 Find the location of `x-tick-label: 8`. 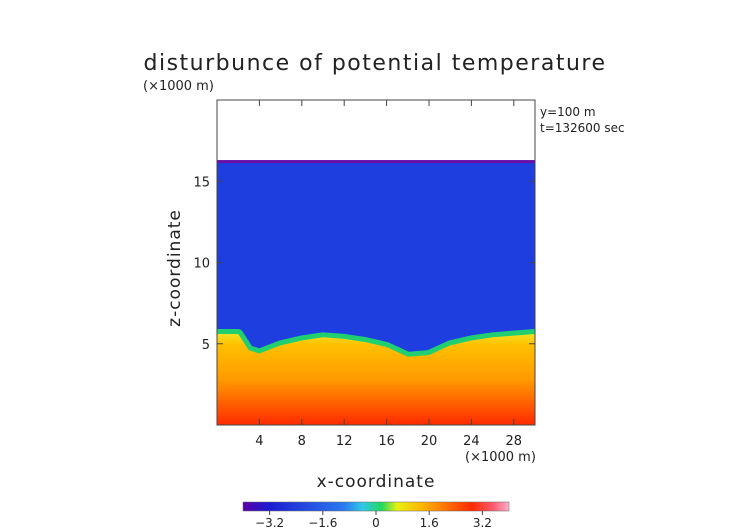

x-tick-label: 8 is located at coordinates (302, 441).